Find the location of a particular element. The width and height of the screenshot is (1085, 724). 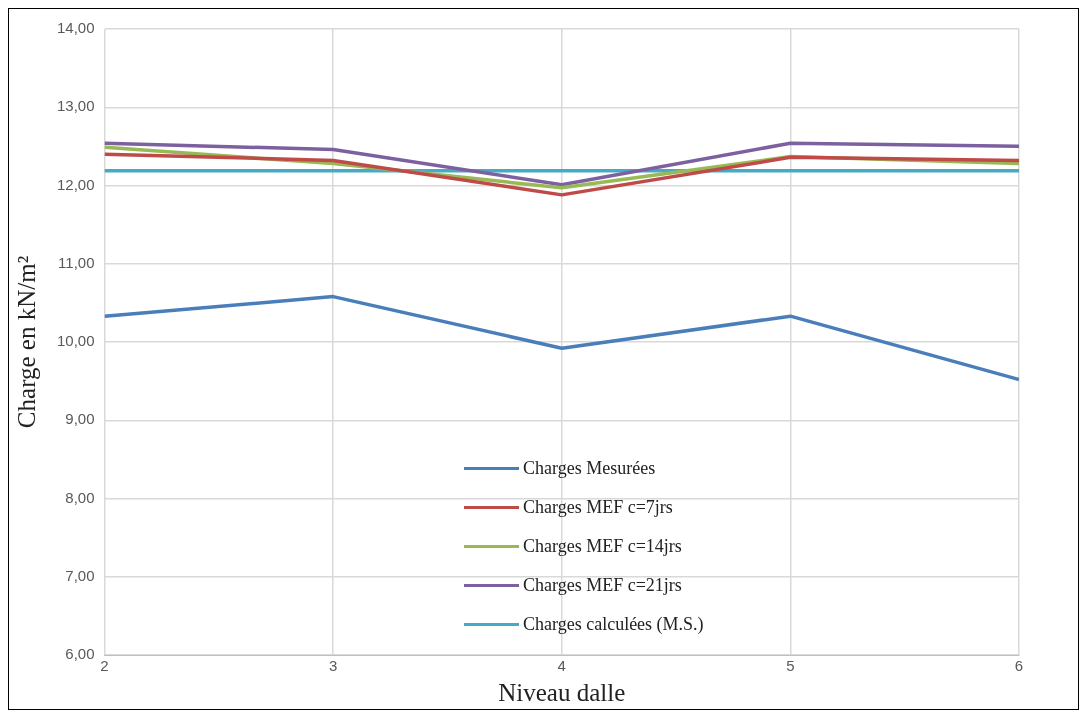

legend-label: Charges MEF c=14jrs is located at coordinates (602, 546).